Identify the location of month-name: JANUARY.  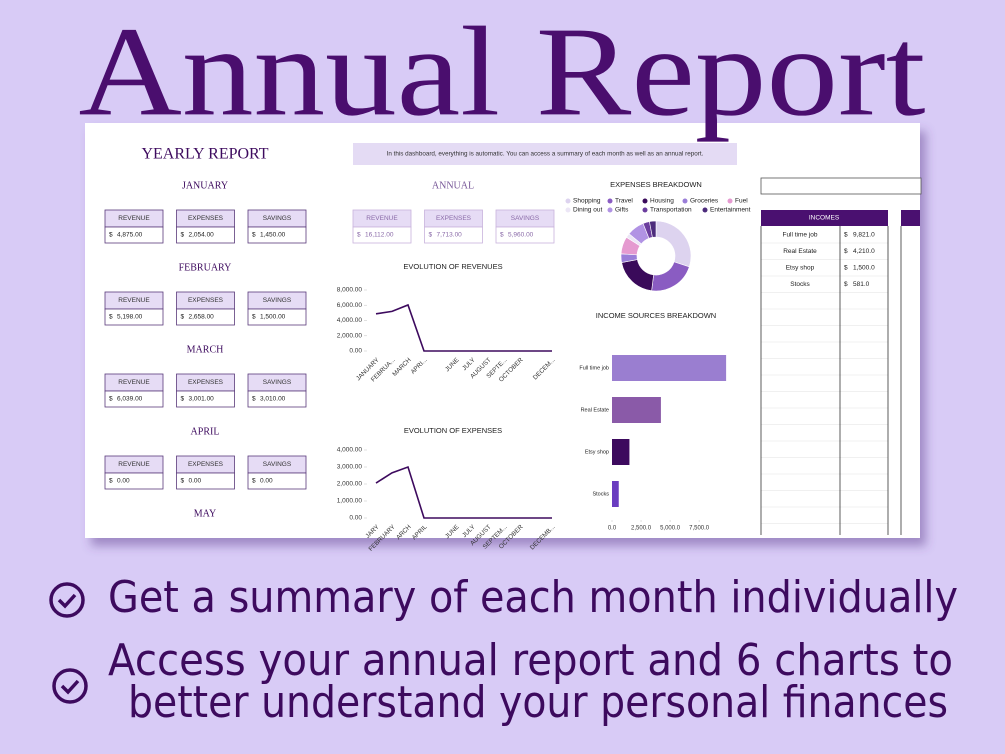
(205, 185).